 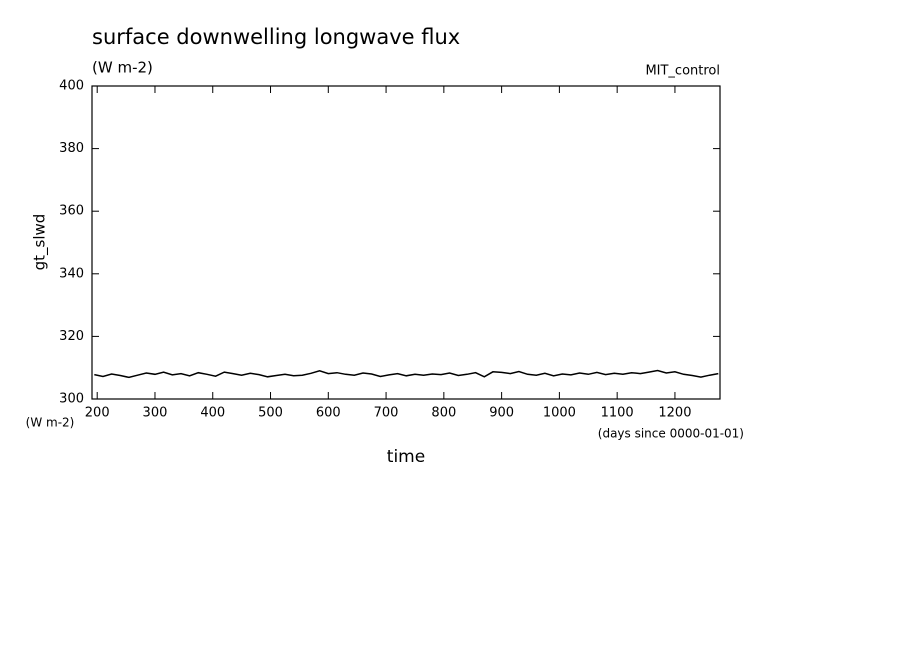 What do you see at coordinates (443, 413) in the screenshot?
I see `x-tick-label: 800` at bounding box center [443, 413].